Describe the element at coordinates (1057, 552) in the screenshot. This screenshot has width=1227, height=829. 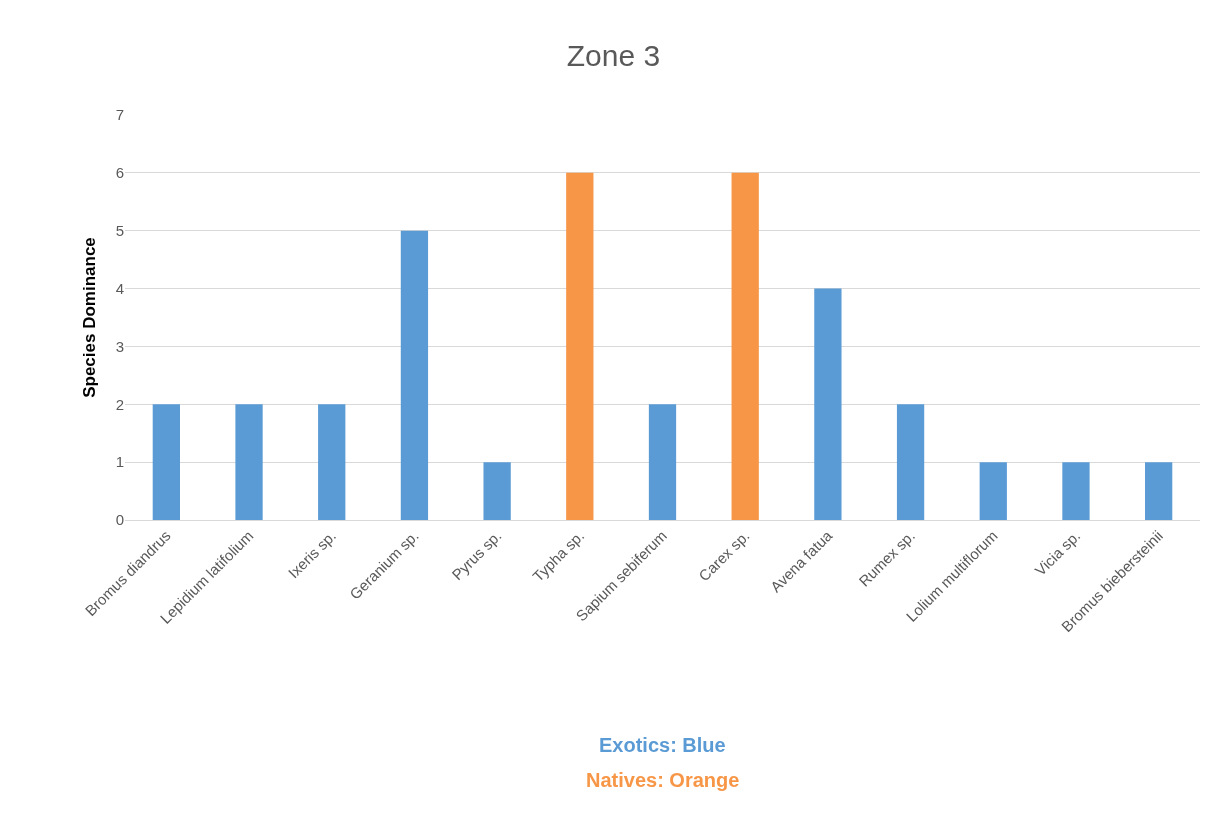
I see `x-tick-label: Vicia sp.` at that location.